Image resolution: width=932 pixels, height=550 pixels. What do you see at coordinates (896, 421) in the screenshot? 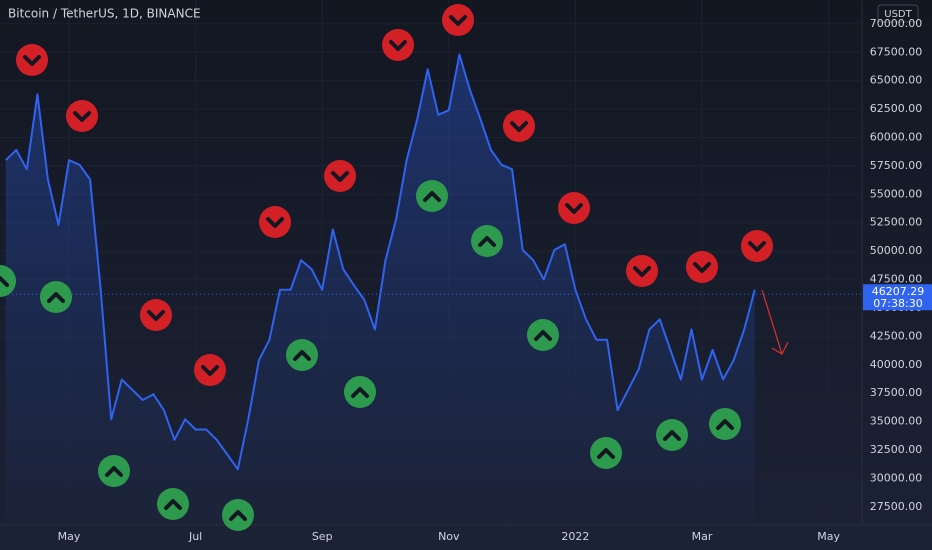
I see `y-tick-label: 35000.00` at bounding box center [896, 421].